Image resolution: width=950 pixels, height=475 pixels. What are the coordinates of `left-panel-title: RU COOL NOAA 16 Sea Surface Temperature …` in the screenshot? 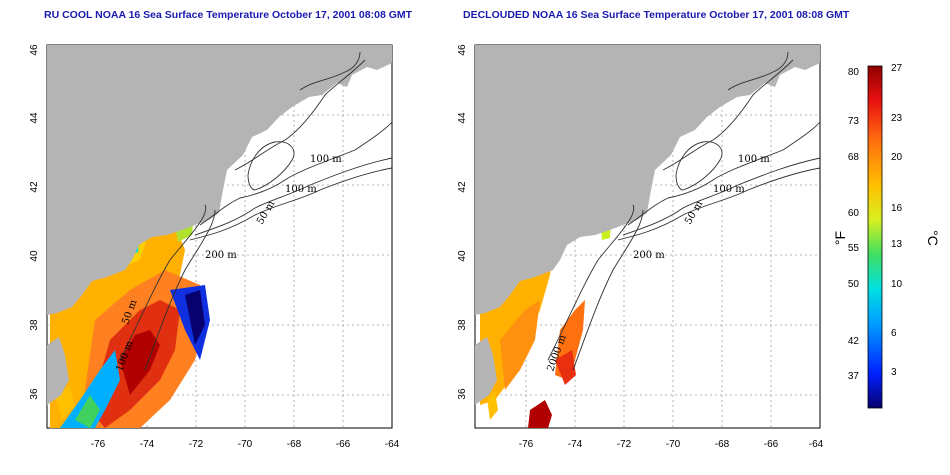 It's located at (228, 15).